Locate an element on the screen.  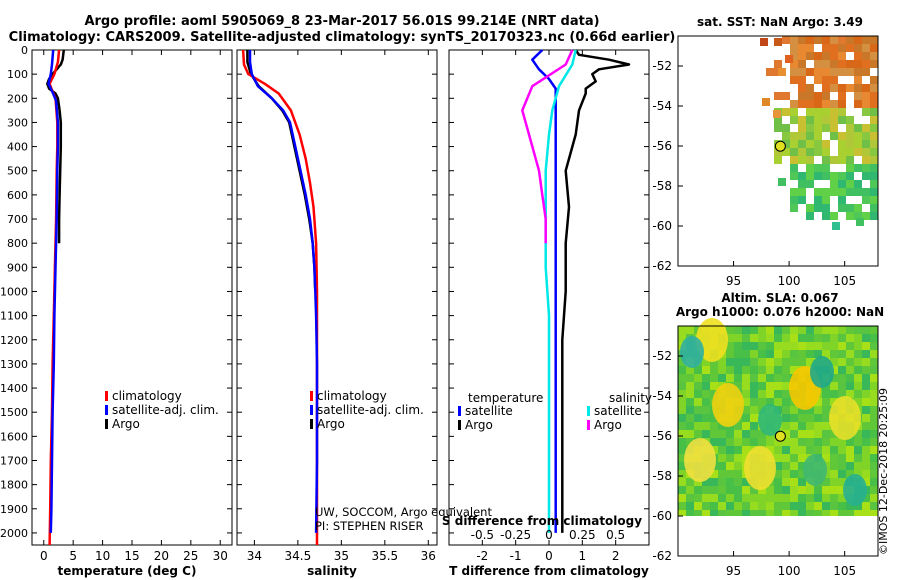
depth-tick-label: 500 is located at coordinates (17, 171).